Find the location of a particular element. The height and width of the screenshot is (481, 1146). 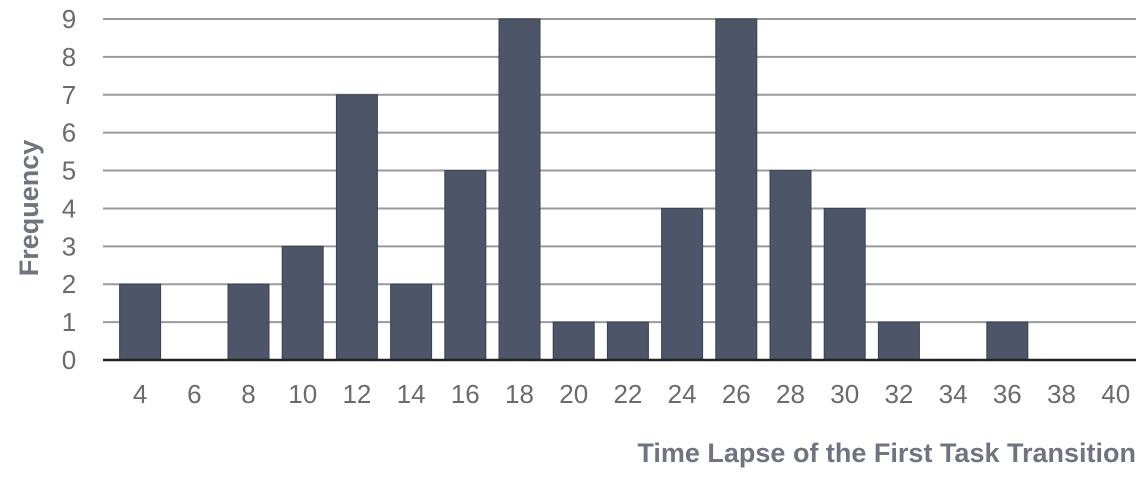

x-tick-label: 32 is located at coordinates (898, 394).